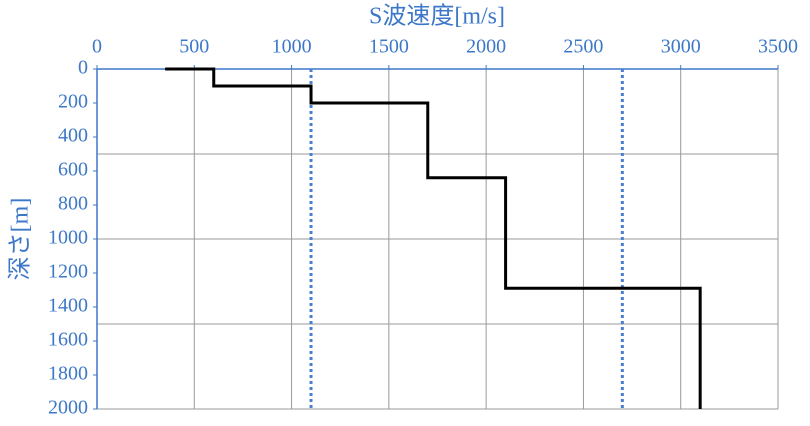  Describe the element at coordinates (68, 374) in the screenshot. I see `y-tick-label: 1800` at that location.